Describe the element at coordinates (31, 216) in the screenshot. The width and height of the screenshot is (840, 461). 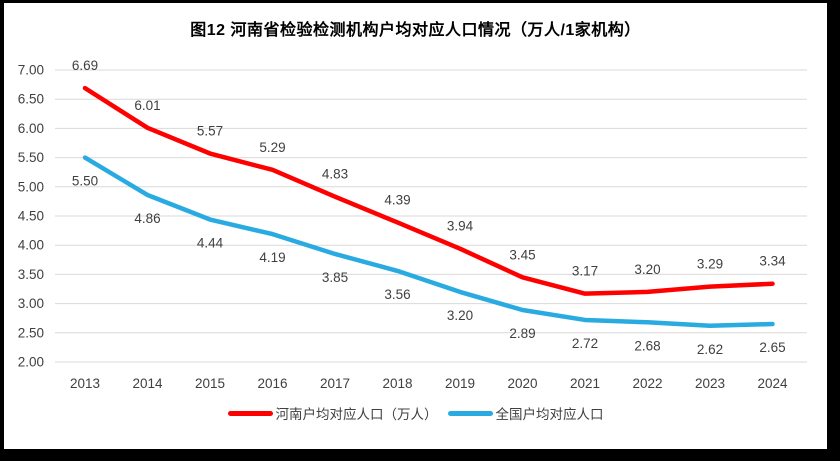
I see `y-axis-tick-label: 4.50` at that location.